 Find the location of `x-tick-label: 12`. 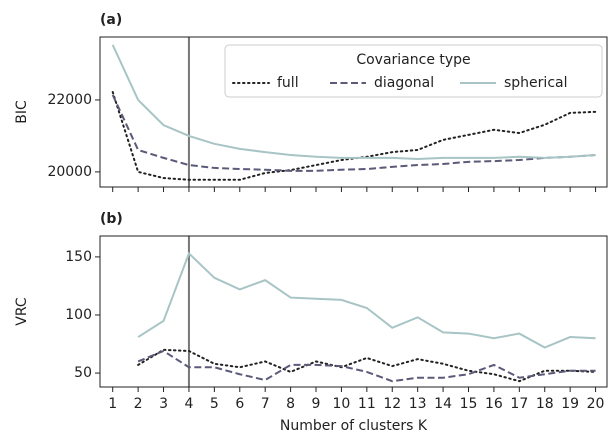

x-tick-label: 12 is located at coordinates (392, 404).